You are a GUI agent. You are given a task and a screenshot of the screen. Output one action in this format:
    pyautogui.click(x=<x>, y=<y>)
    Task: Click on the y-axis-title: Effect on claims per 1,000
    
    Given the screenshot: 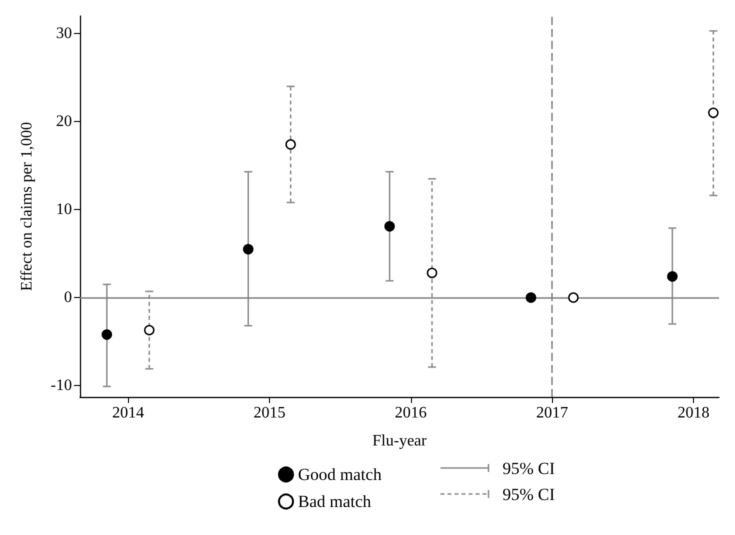 What is the action you would take?
    pyautogui.click(x=27, y=206)
    